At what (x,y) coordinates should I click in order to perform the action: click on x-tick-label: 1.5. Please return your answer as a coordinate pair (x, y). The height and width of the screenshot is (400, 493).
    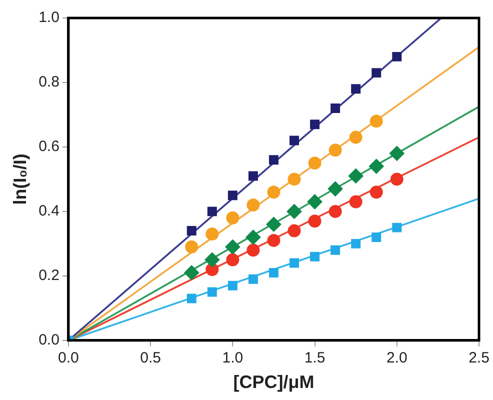
    Looking at the image, I should click on (315, 358).